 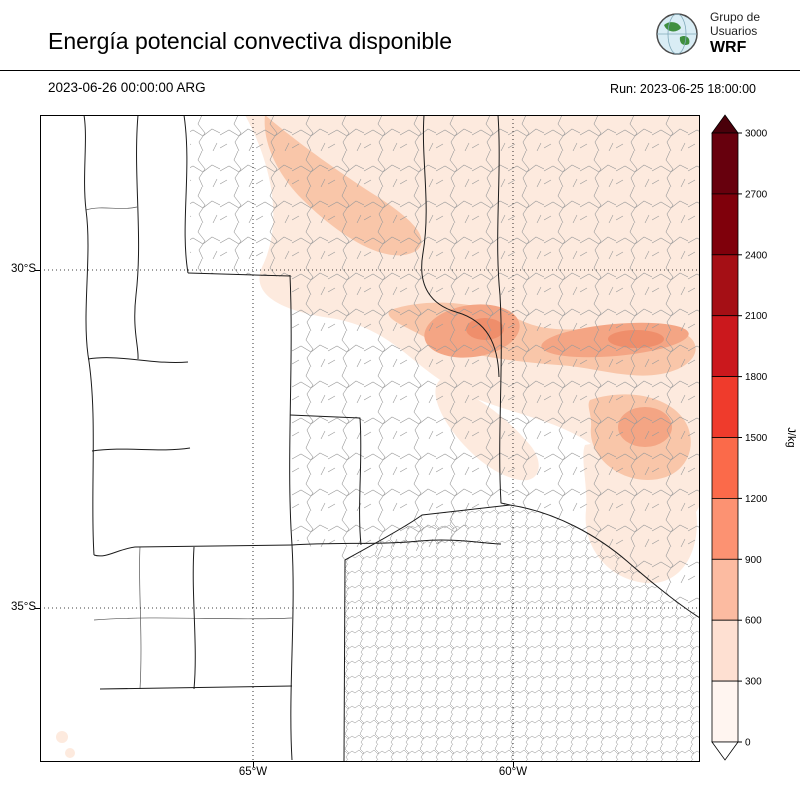 I want to click on run-label: Run: 2023-06-25 18:00:00, so click(x=683, y=89).